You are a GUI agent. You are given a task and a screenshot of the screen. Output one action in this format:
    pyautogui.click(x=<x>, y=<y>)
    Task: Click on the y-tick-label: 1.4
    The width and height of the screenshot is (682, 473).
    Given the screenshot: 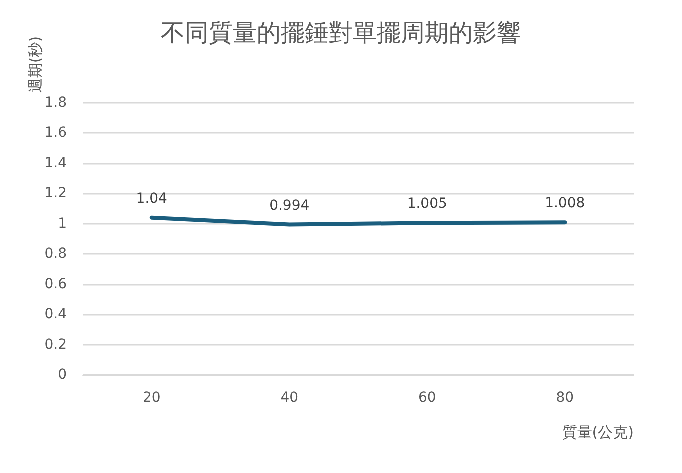 What is the action you would take?
    pyautogui.click(x=56, y=163)
    